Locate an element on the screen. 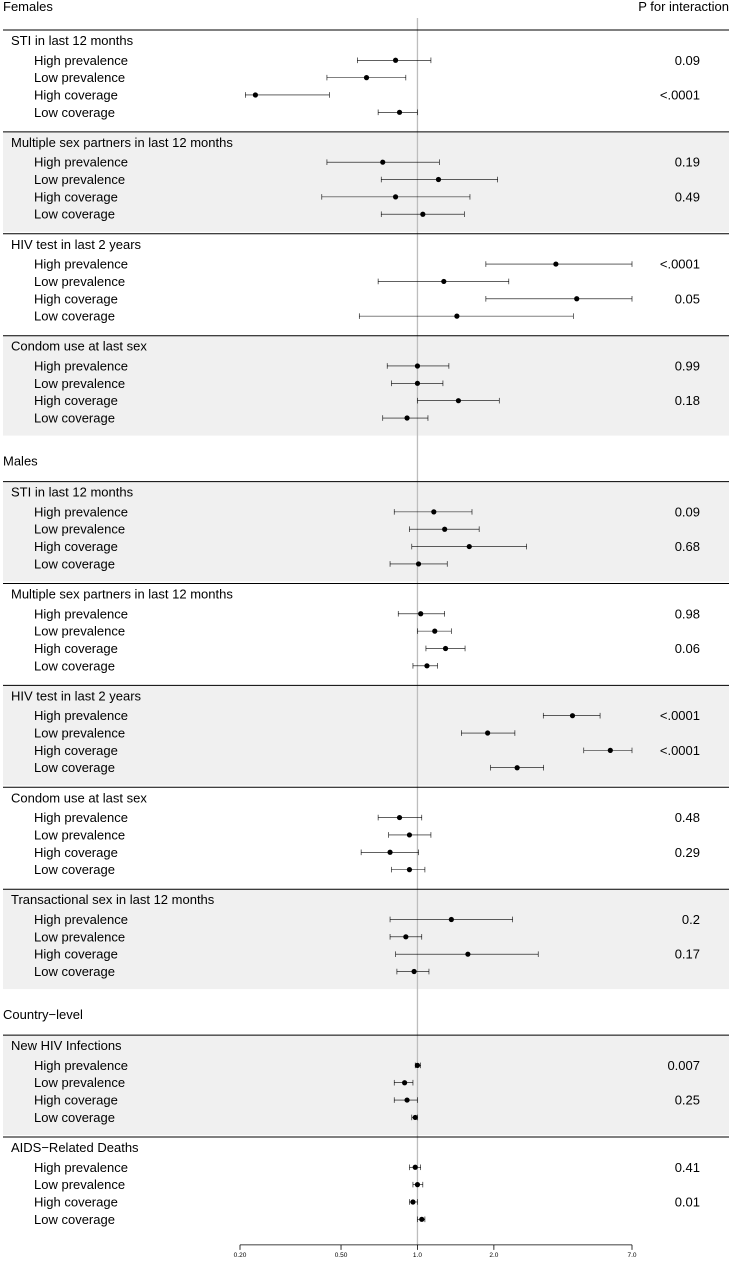 The height and width of the screenshot is (1280, 731). p-value: 0.2 is located at coordinates (691, 919).